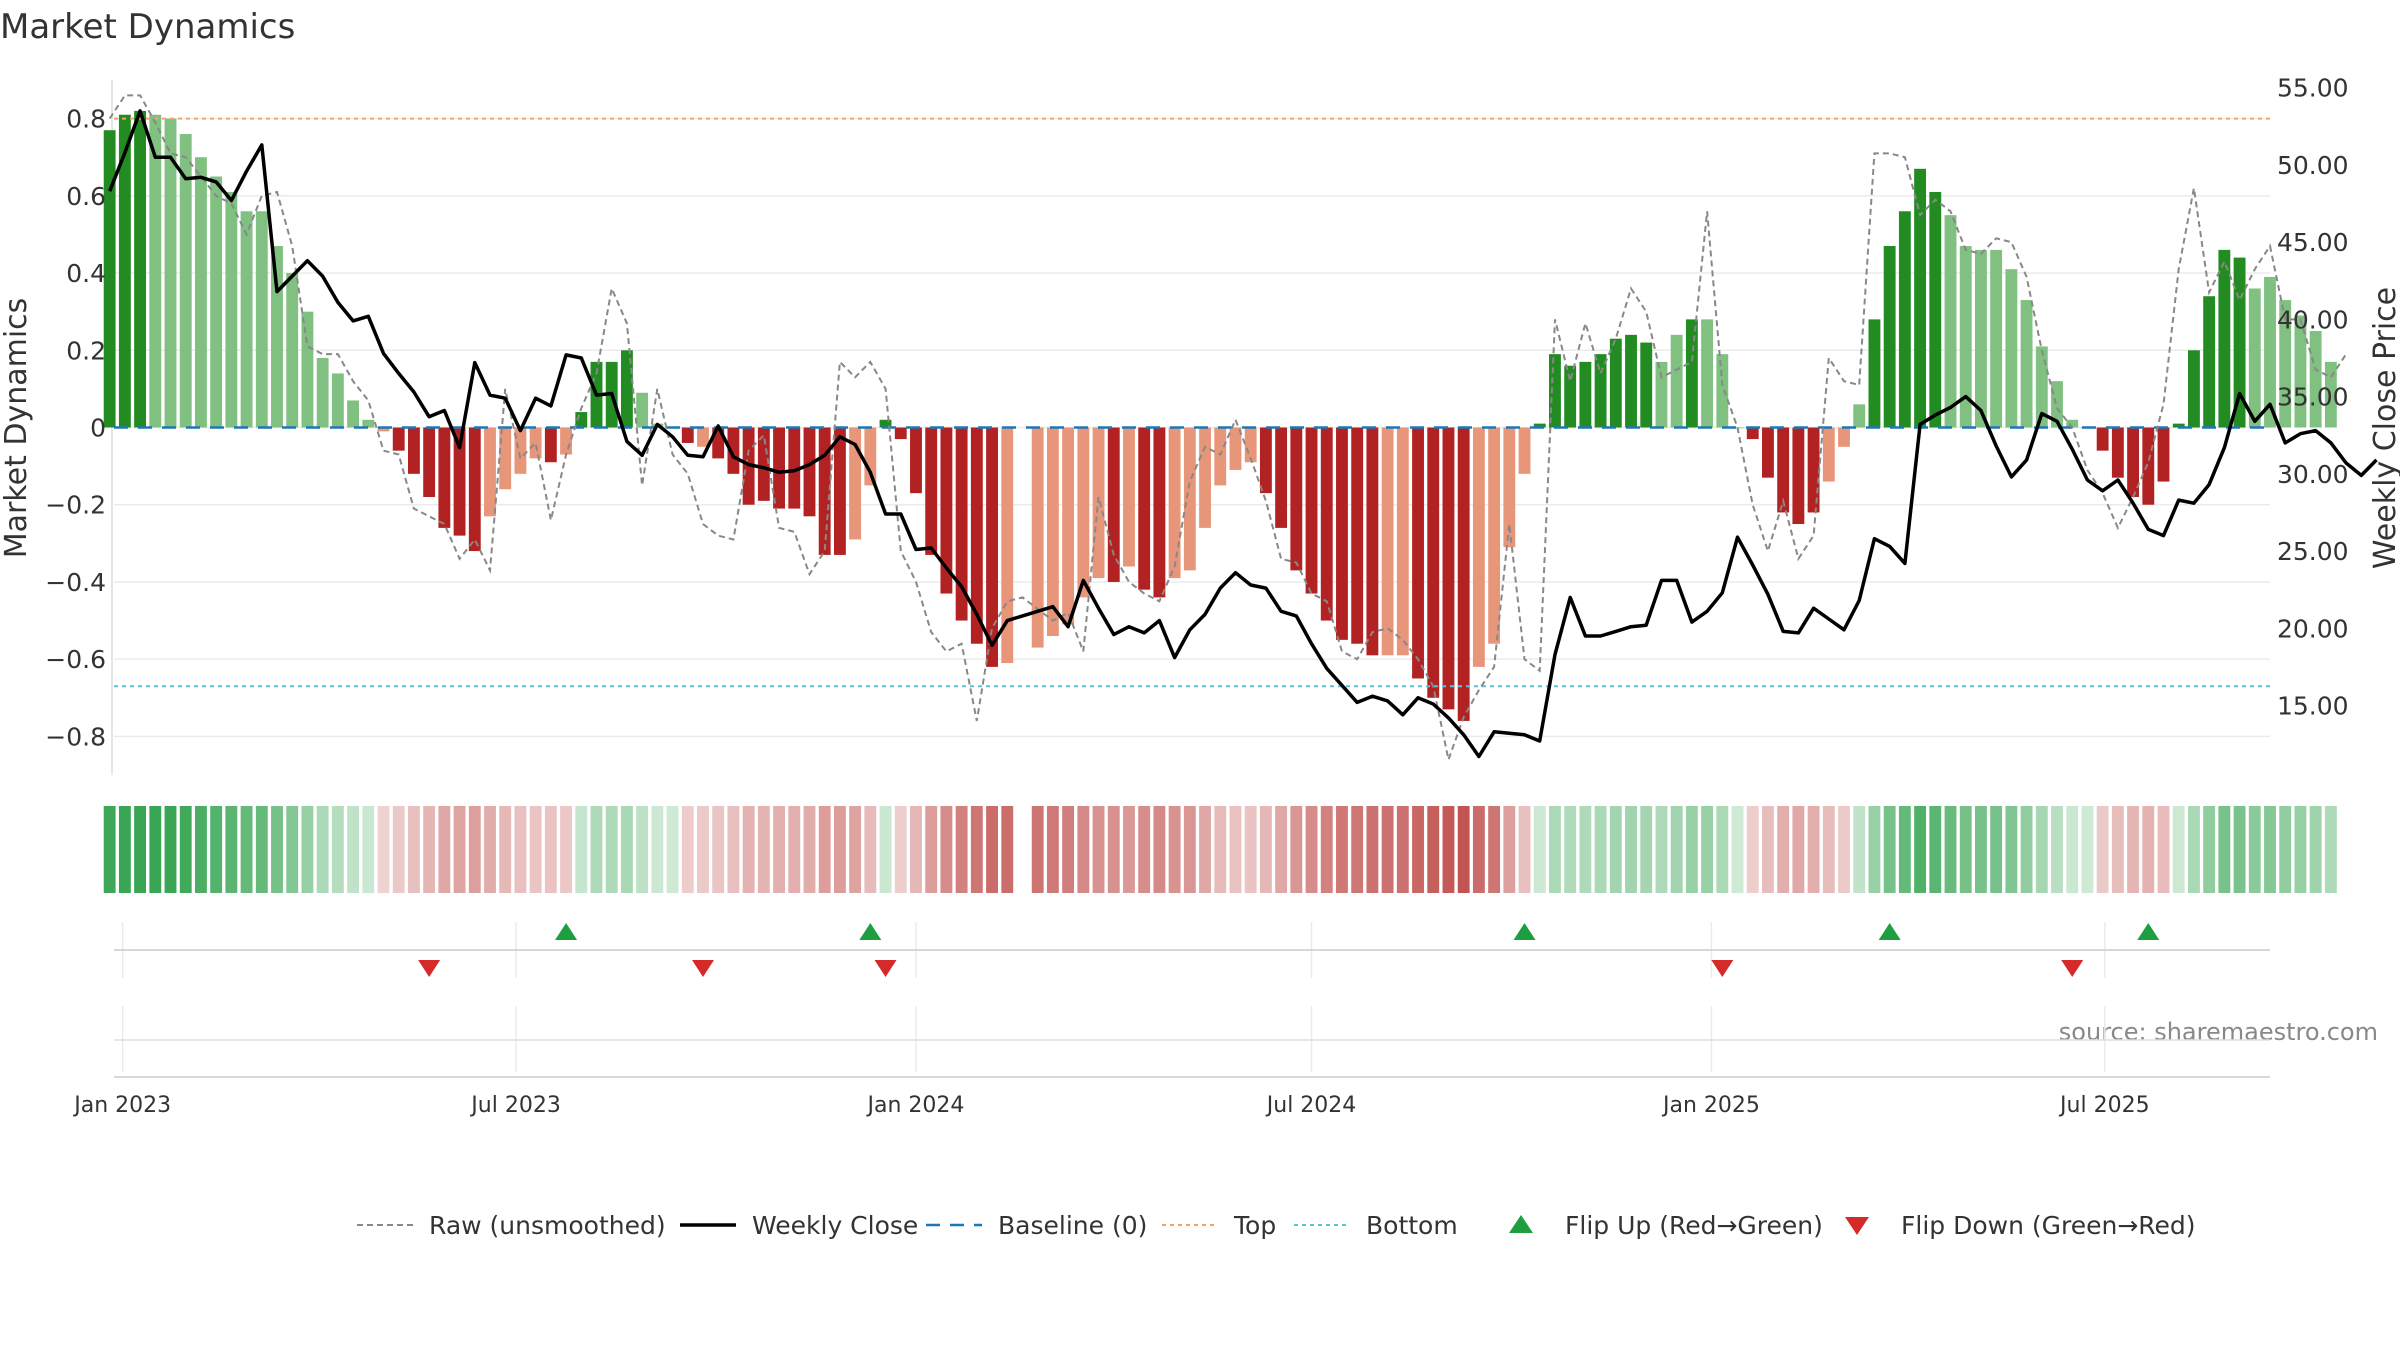 Image resolution: width=2400 pixels, height=1354 pixels. I want to click on right-tick-label: 20.00, so click(2313, 628).